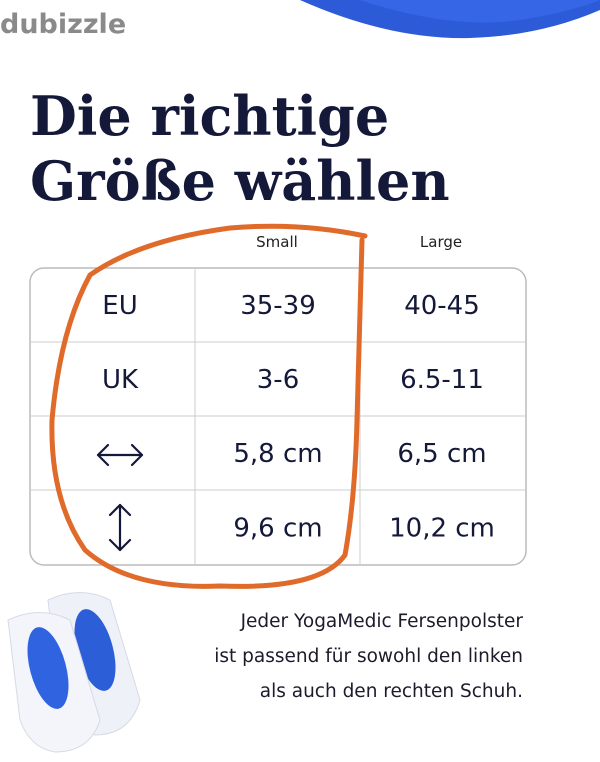 The width and height of the screenshot is (600, 762). Describe the element at coordinates (240, 181) in the screenshot. I see `title-line: Größe wählen` at that location.